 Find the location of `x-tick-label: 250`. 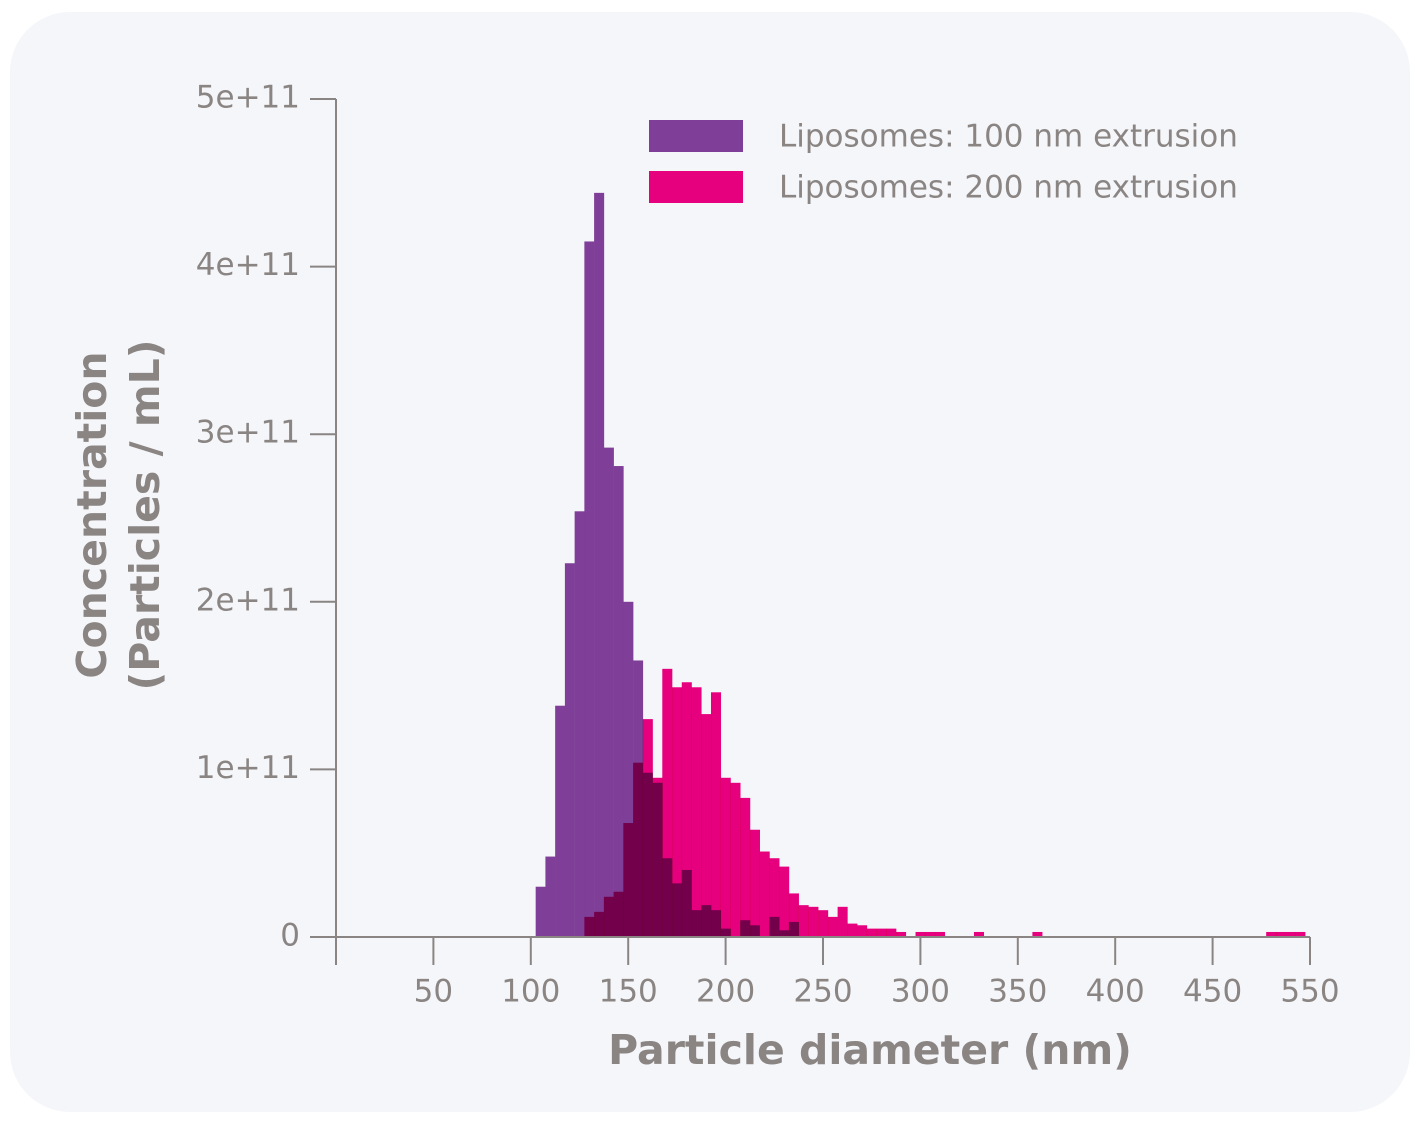

x-tick-label: 250 is located at coordinates (822, 992).